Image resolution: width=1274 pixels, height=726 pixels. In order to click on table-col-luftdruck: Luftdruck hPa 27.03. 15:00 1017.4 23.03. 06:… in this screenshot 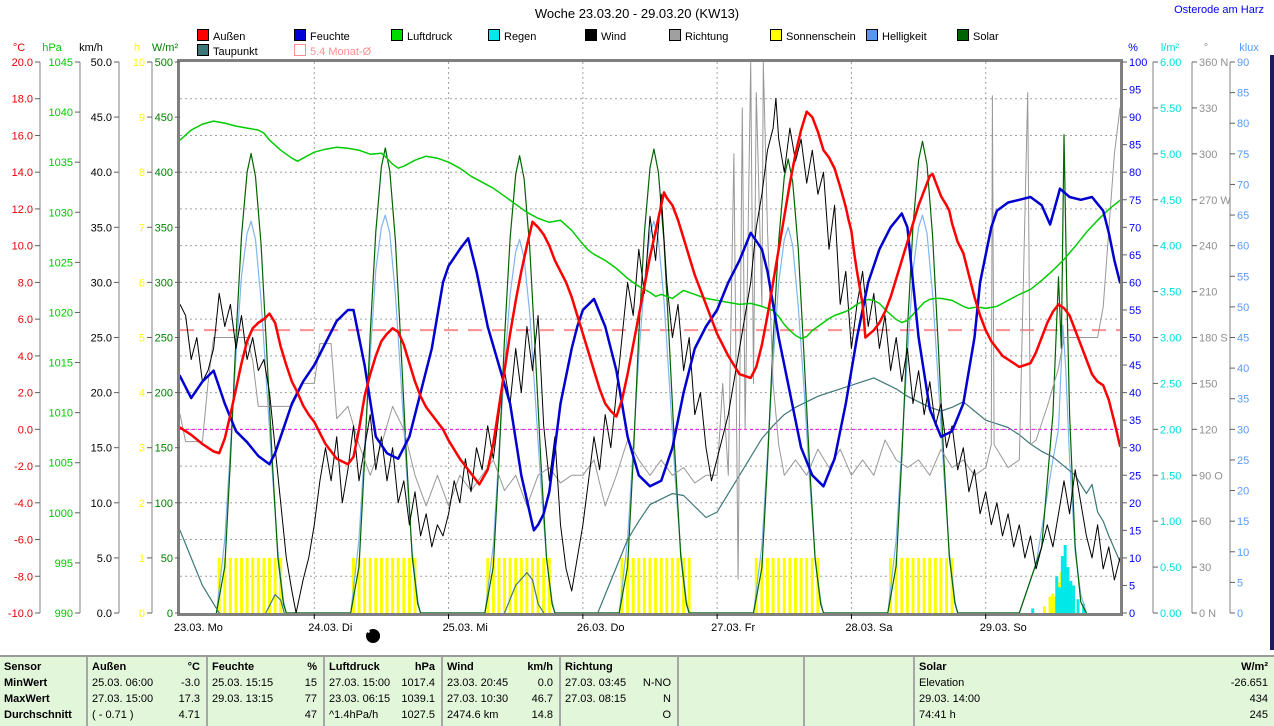, I will do `click(382, 691)`.